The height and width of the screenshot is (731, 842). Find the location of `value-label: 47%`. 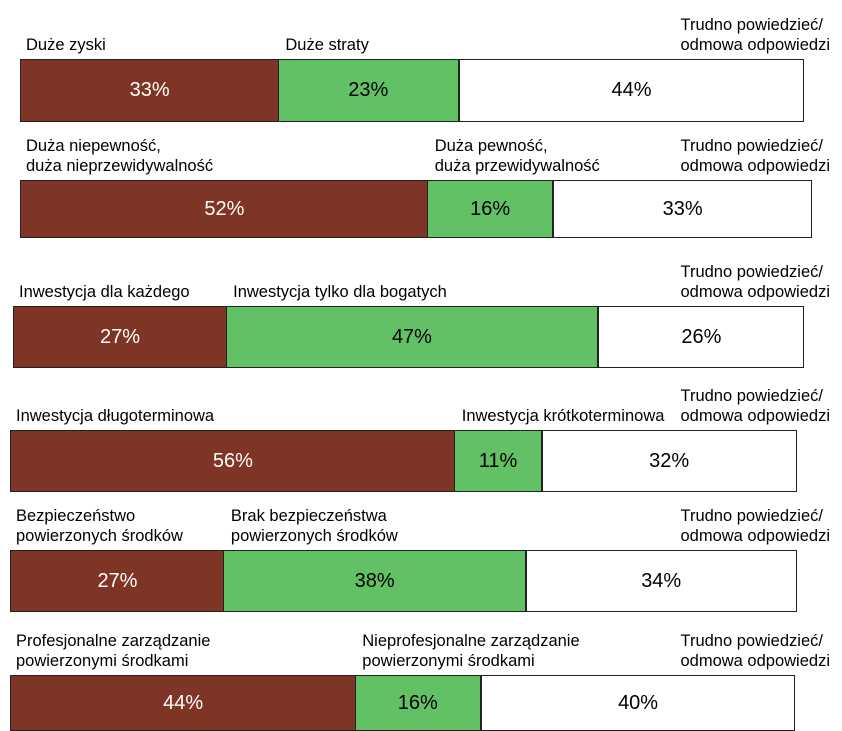

value-label: 47% is located at coordinates (411, 336).